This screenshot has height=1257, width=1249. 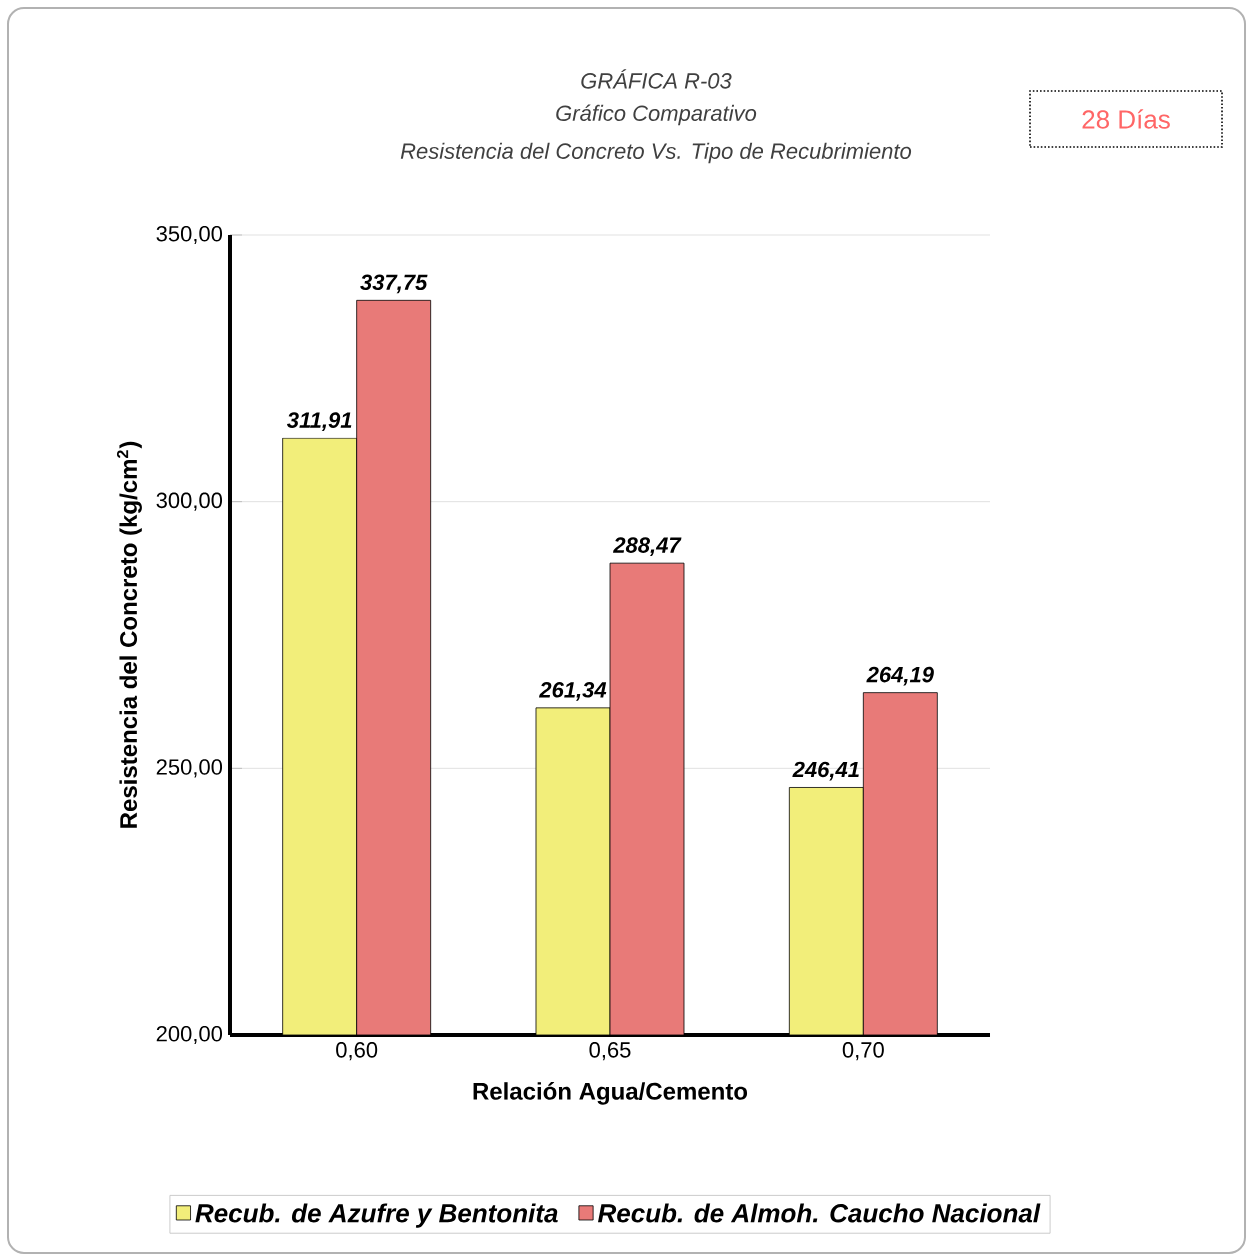 I want to click on legend-label: Recub. de Almoh. Caucho Nacional, so click(x=819, y=1213).